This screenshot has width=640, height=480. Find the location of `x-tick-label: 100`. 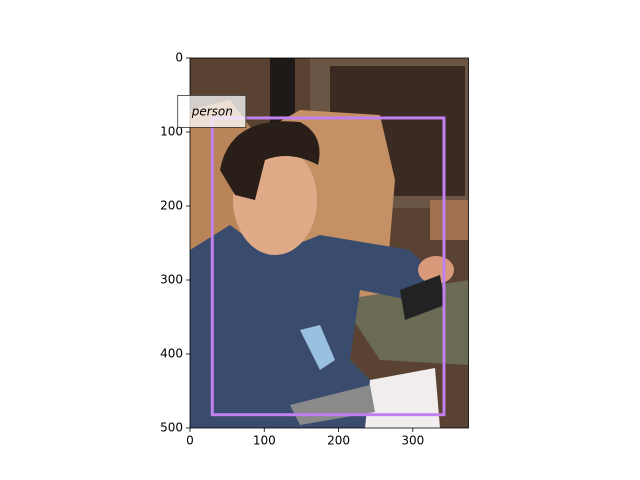

x-tick-label: 100 is located at coordinates (264, 441).